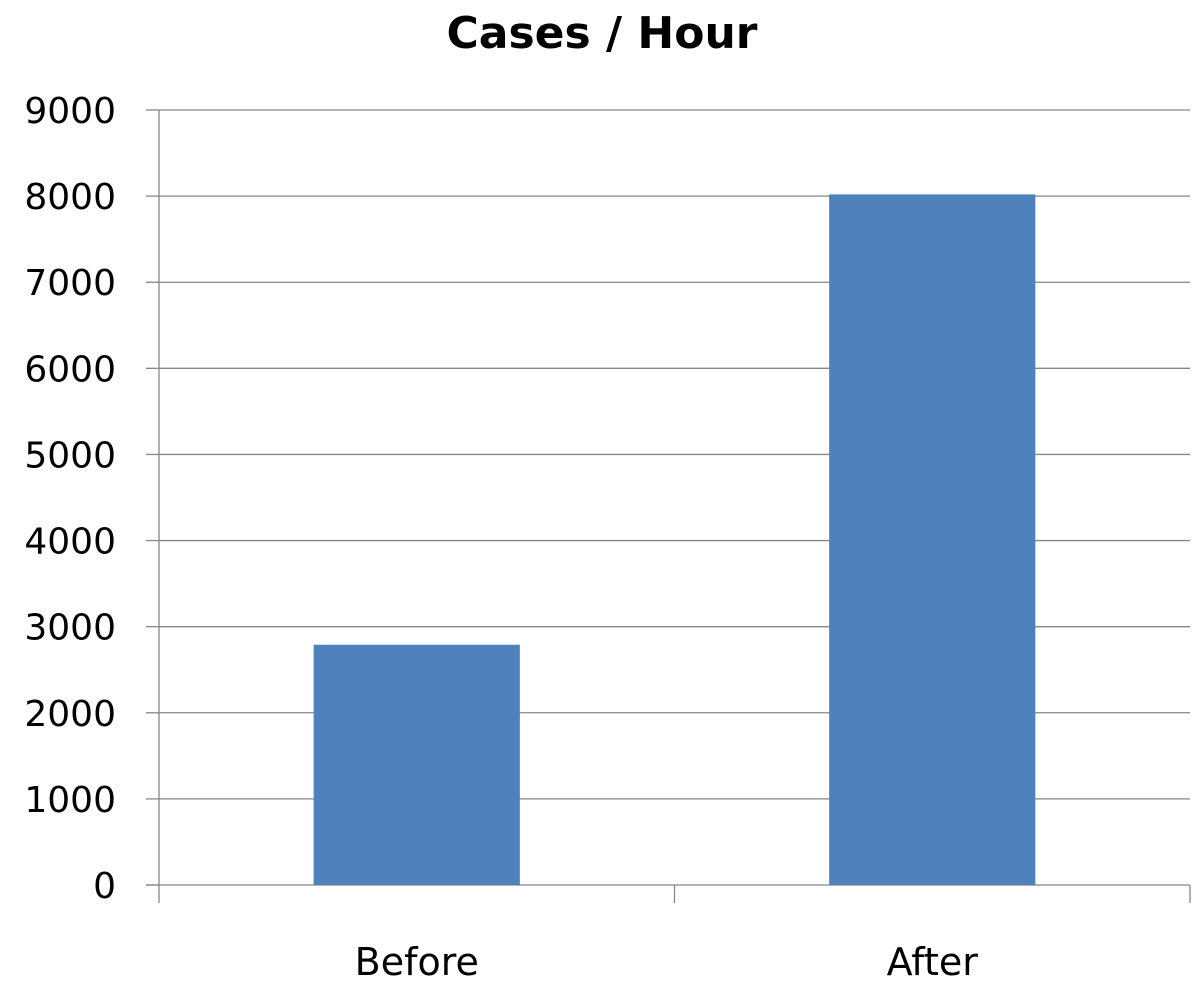 This screenshot has height=982, width=1198. What do you see at coordinates (417, 961) in the screenshot?
I see `x-category-label: Before` at bounding box center [417, 961].